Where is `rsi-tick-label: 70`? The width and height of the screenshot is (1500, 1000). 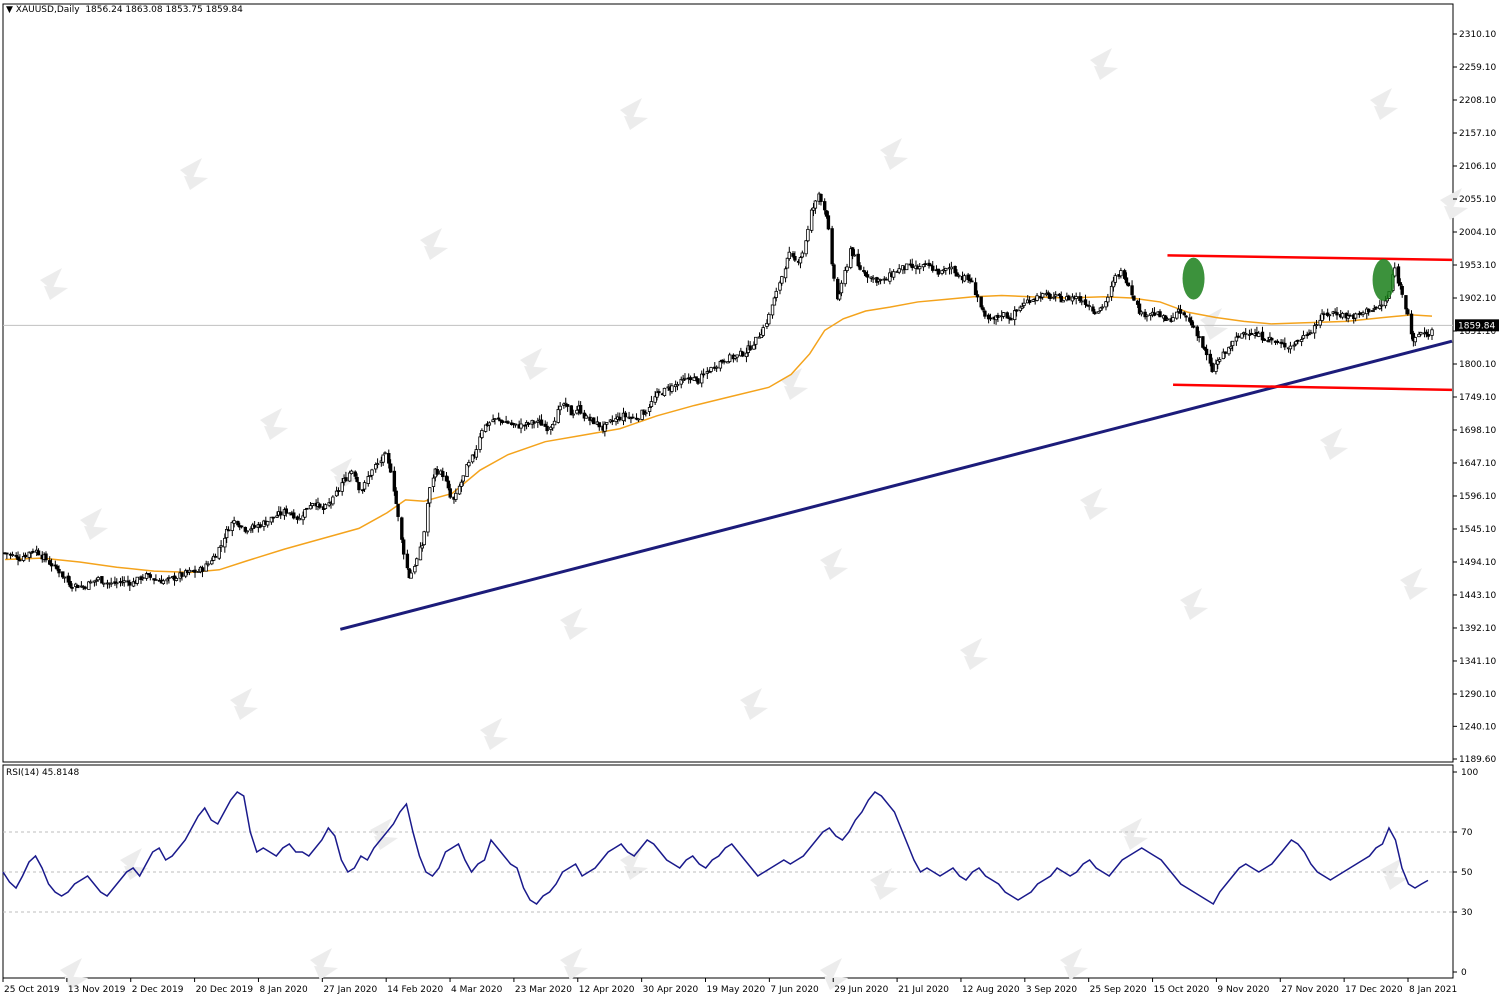 rsi-tick-label: 70 is located at coordinates (1467, 833).